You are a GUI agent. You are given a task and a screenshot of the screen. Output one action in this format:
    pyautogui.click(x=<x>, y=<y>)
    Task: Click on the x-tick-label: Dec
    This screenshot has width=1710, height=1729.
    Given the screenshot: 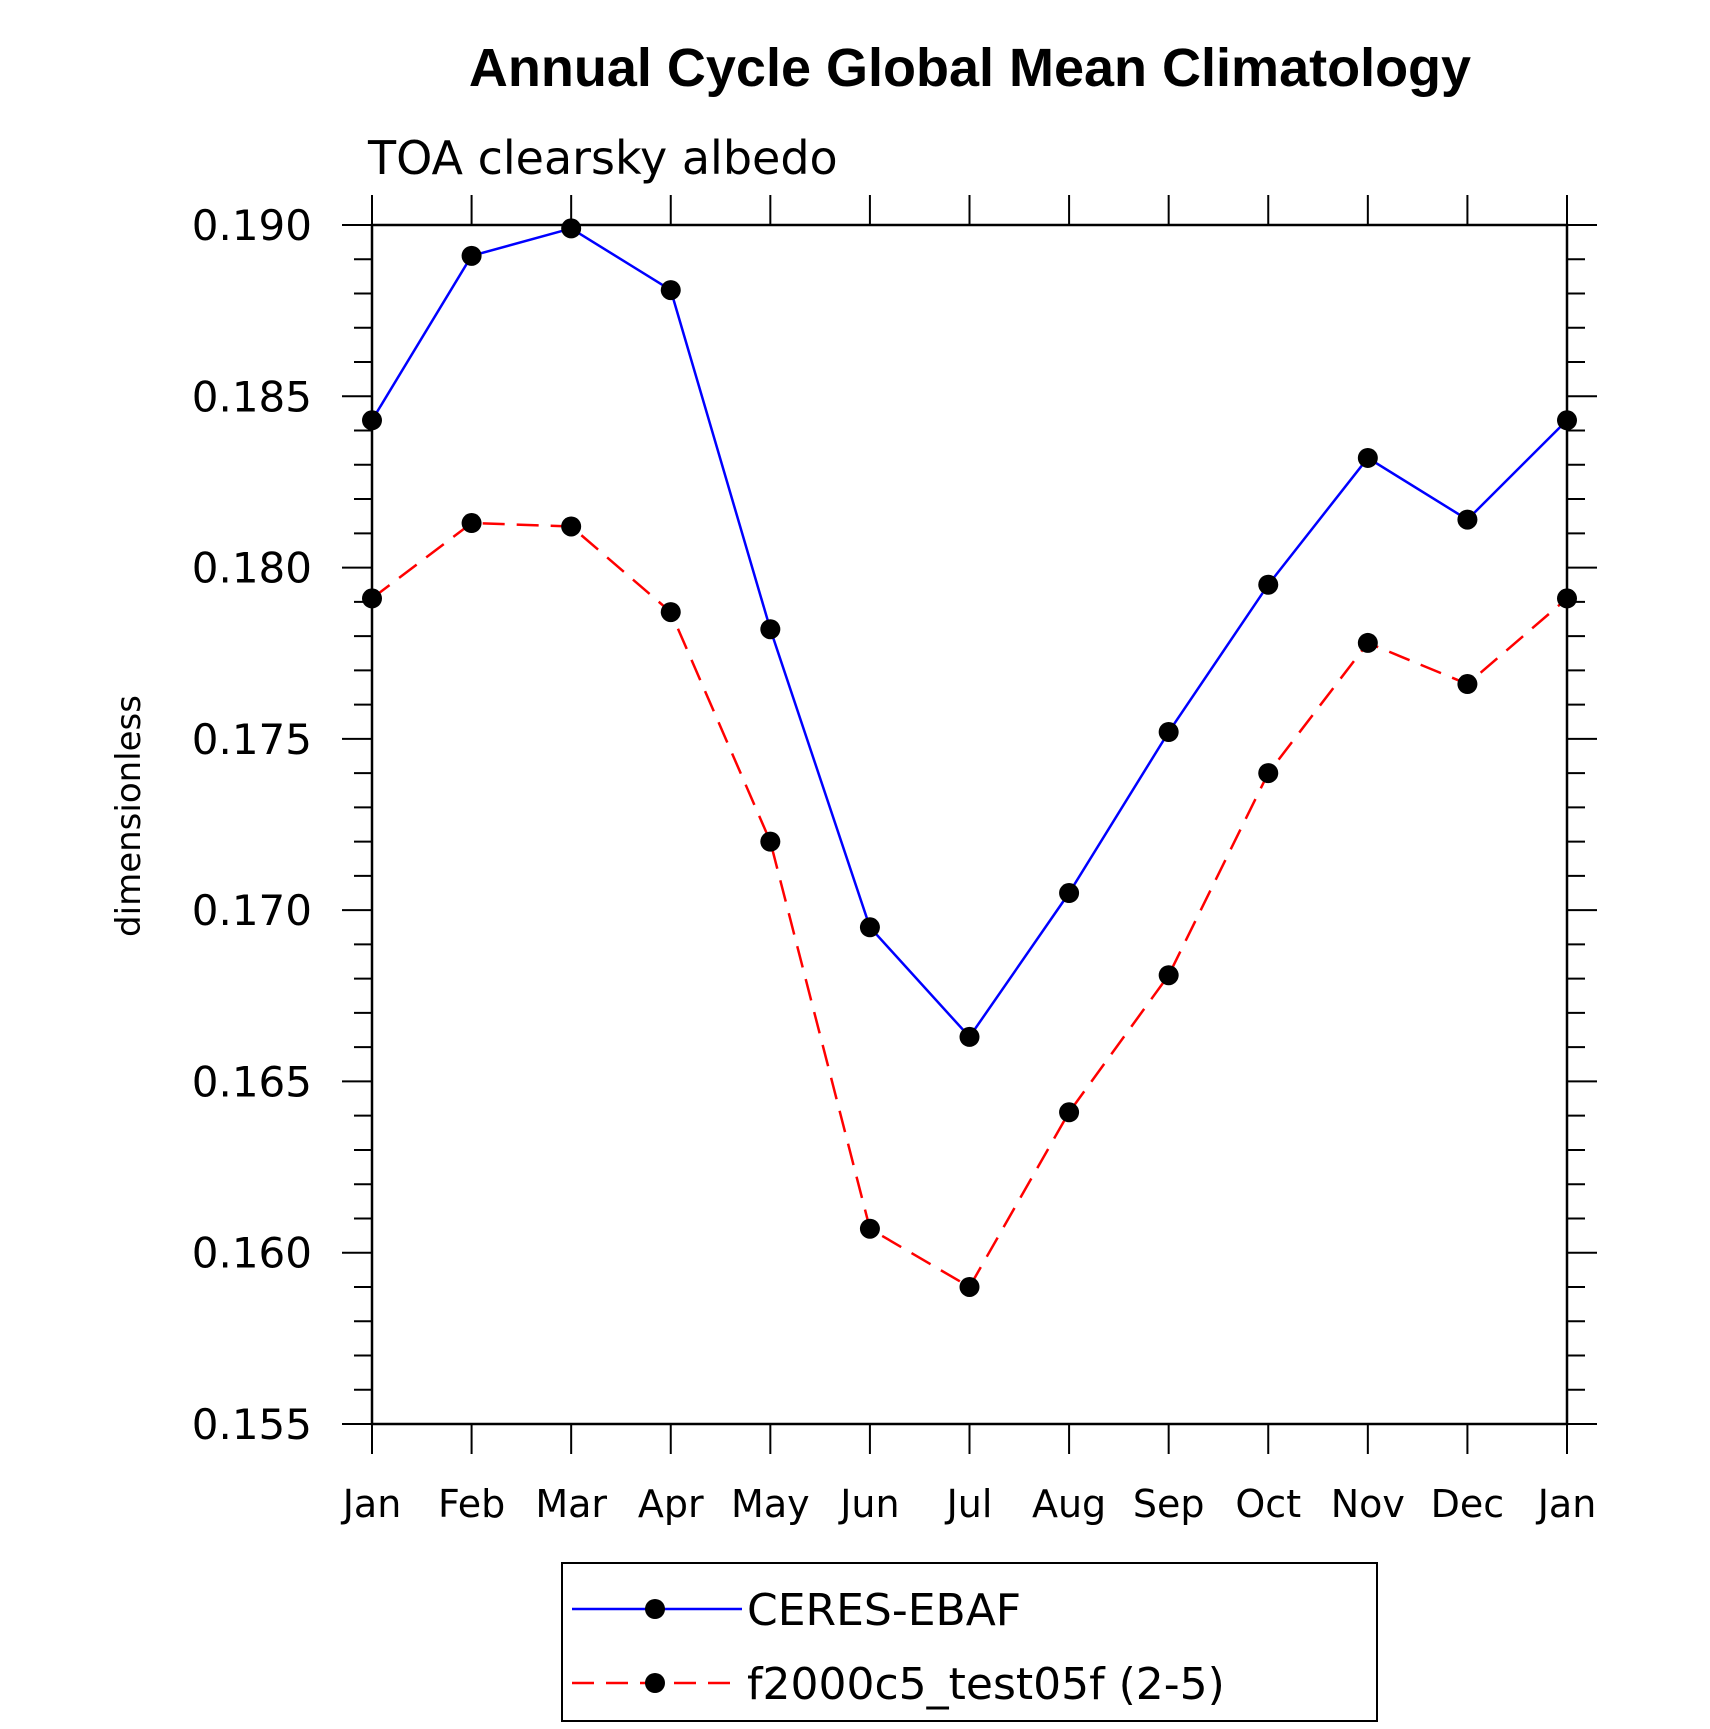 What is the action you would take?
    pyautogui.click(x=1468, y=1504)
    